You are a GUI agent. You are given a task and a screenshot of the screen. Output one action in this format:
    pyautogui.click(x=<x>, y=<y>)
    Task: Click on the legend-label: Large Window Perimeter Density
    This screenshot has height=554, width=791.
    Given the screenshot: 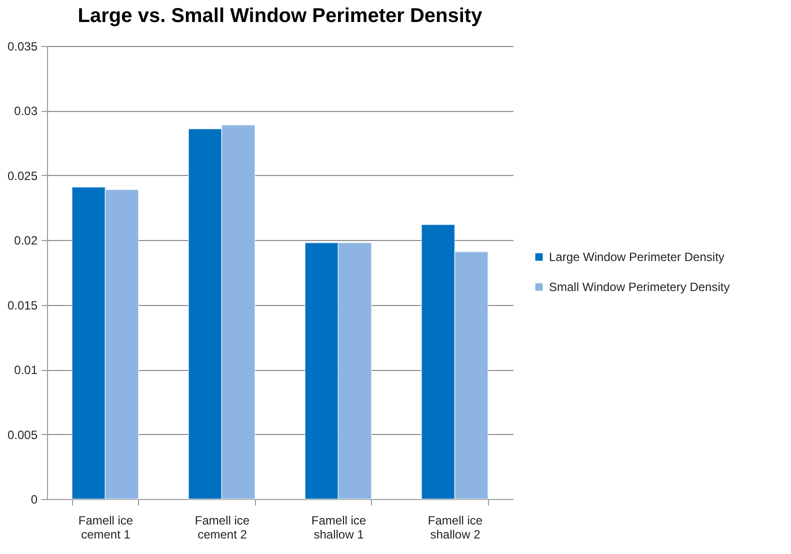 What is the action you would take?
    pyautogui.click(x=636, y=257)
    